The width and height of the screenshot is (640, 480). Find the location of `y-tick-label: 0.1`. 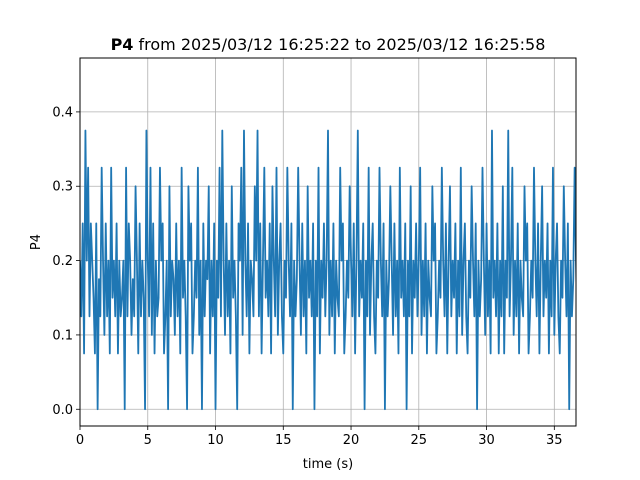

y-tick-label: 0.1 is located at coordinates (62, 335).